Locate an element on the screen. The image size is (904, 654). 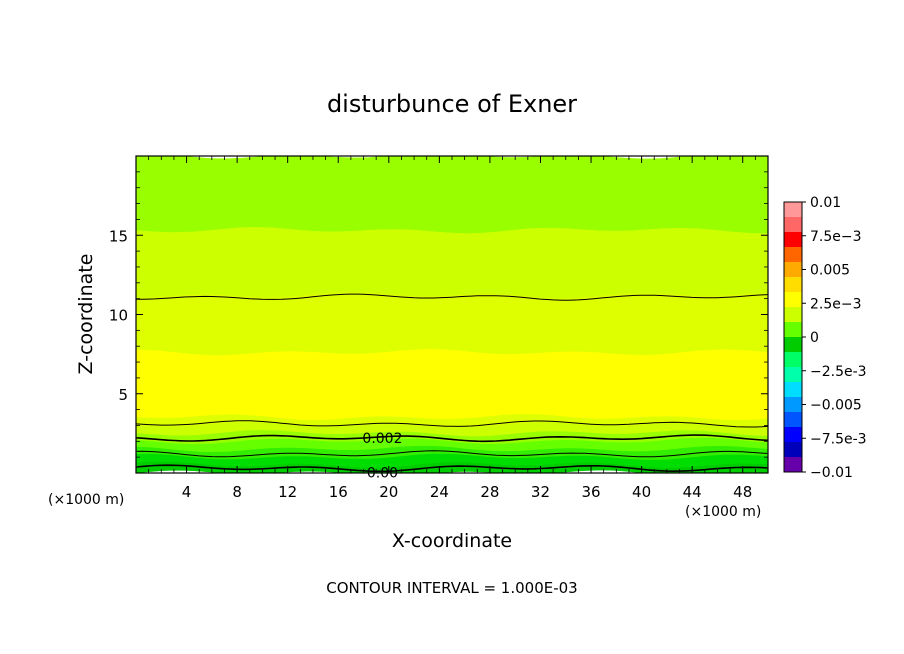
colorbar-label-6: −0.005 is located at coordinates (836, 406).